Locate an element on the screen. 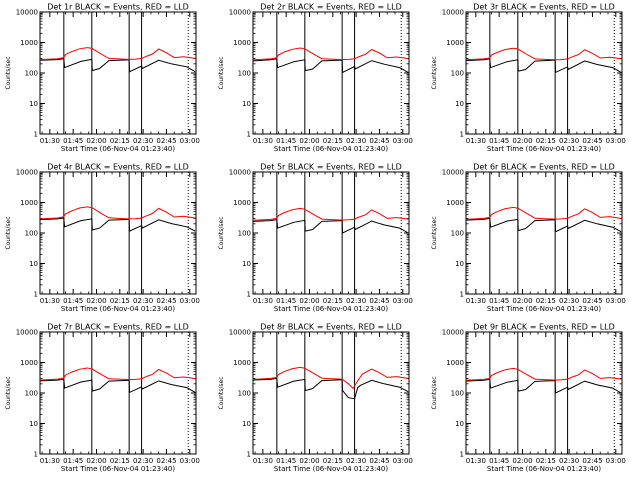 Image resolution: width=640 pixels, height=480 pixels. chart-title: Det 1r BLACK = Events, RED = LLD is located at coordinates (118, 7).